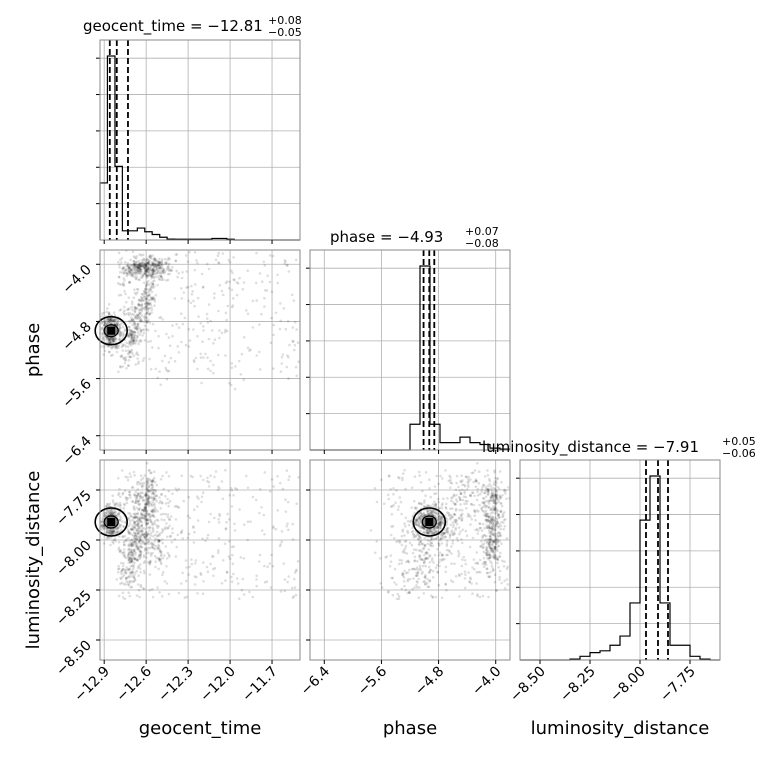  I want to click on title-luminosity-distance: luminosity_distance = −7.91, so click(590, 447).